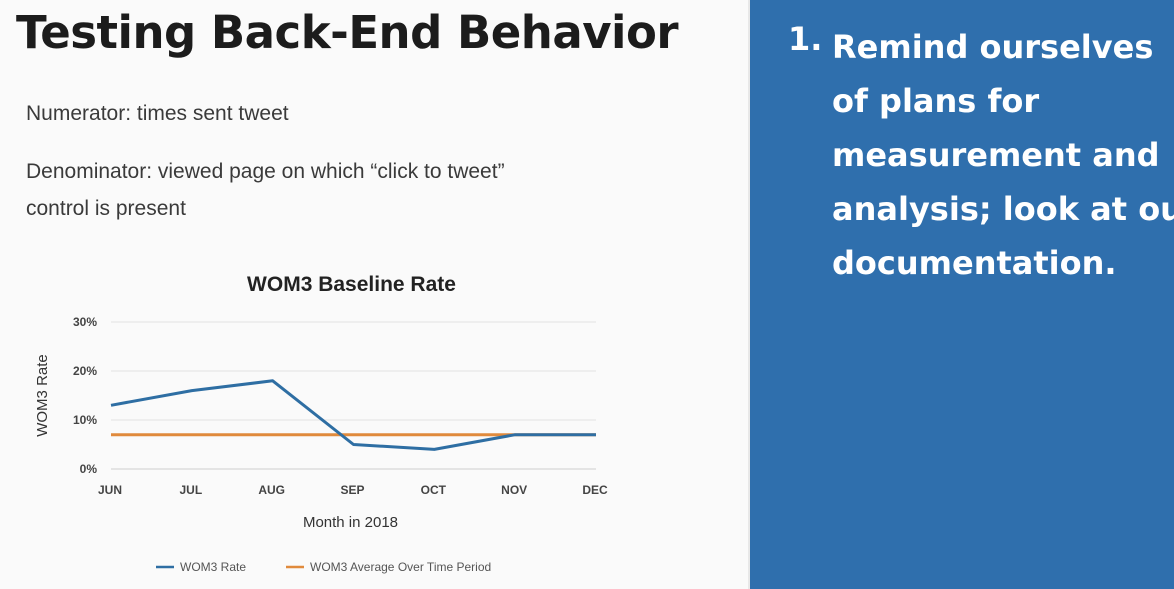 The height and width of the screenshot is (589, 1174). What do you see at coordinates (353, 415) in the screenshot?
I see `series-line-wom3-rate` at bounding box center [353, 415].